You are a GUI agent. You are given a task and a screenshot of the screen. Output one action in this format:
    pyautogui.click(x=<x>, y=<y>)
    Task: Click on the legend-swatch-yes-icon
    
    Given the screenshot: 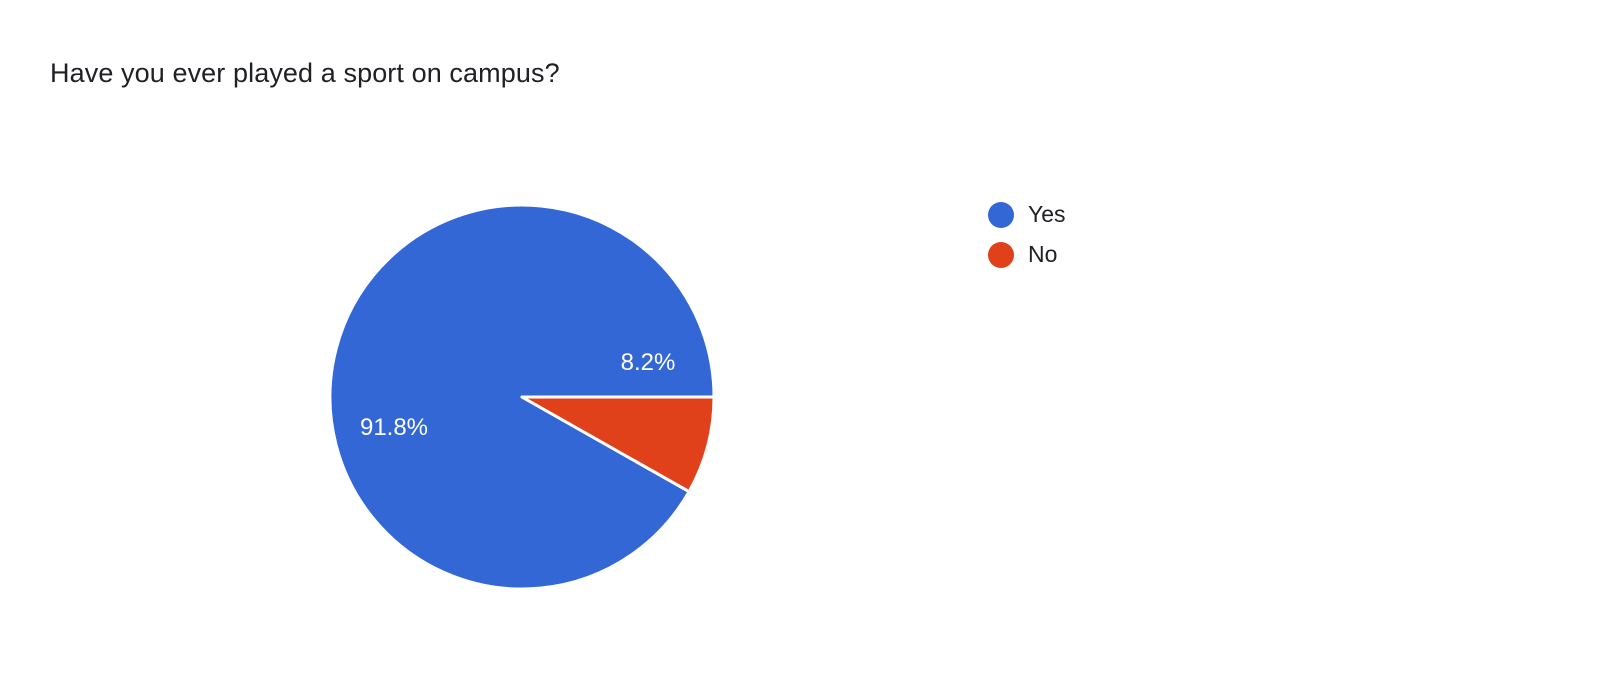 What is the action you would take?
    pyautogui.click(x=1001, y=214)
    